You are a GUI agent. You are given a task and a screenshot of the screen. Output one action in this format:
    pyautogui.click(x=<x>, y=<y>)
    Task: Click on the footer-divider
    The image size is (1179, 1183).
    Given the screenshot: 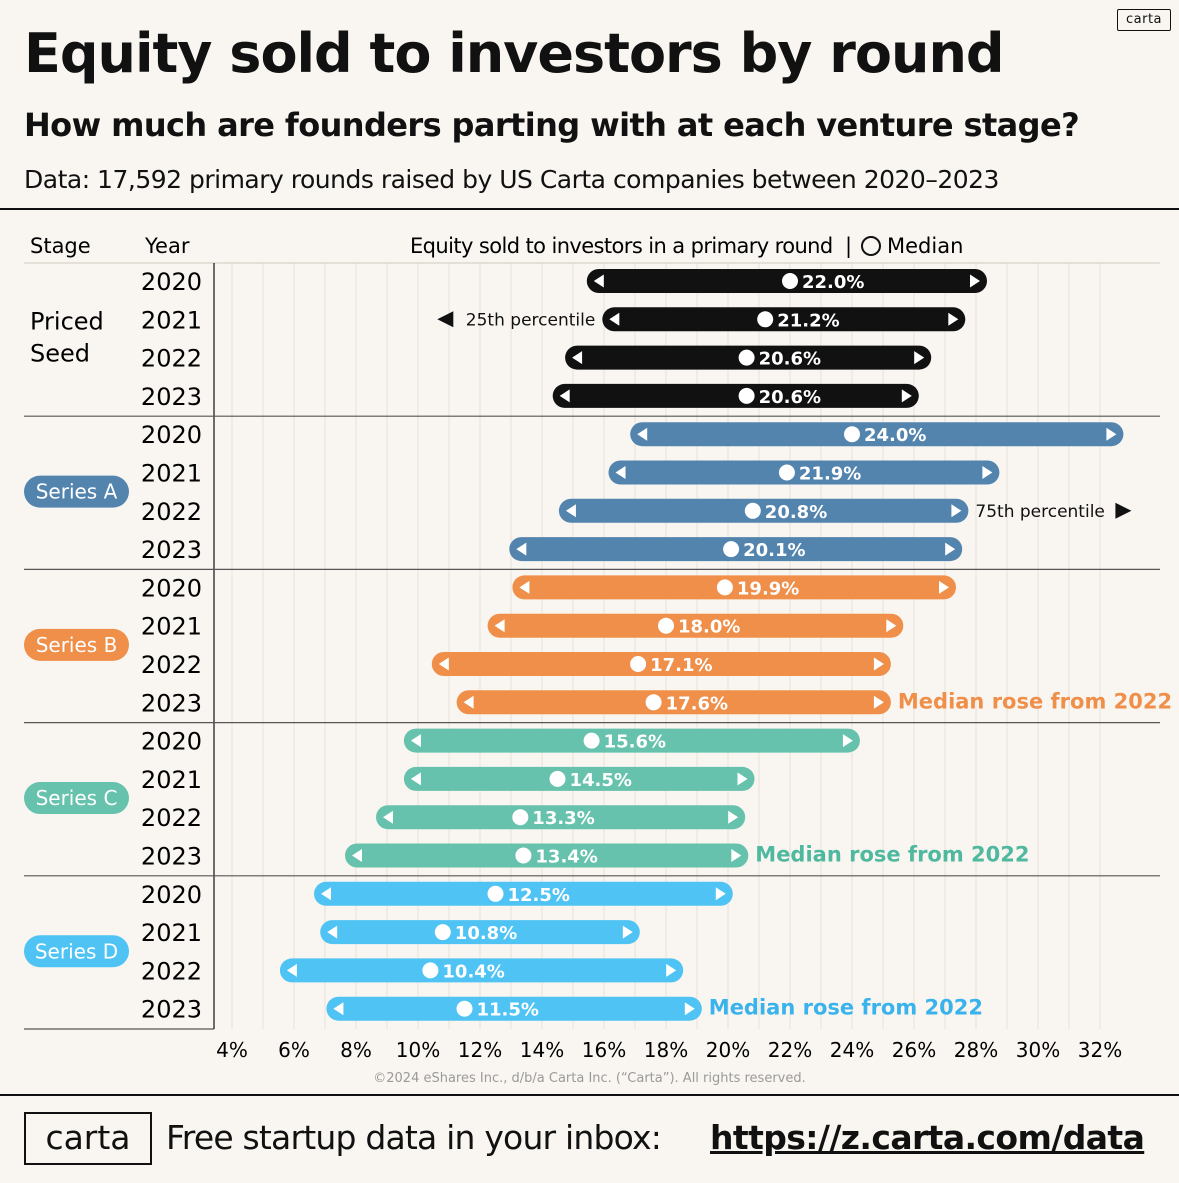 What is the action you would take?
    pyautogui.click(x=589, y=1095)
    